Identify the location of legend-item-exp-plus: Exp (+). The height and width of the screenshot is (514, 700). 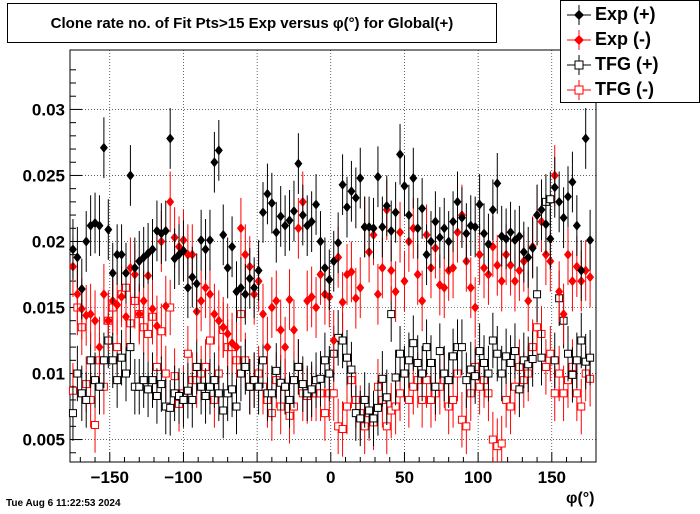
(630, 15).